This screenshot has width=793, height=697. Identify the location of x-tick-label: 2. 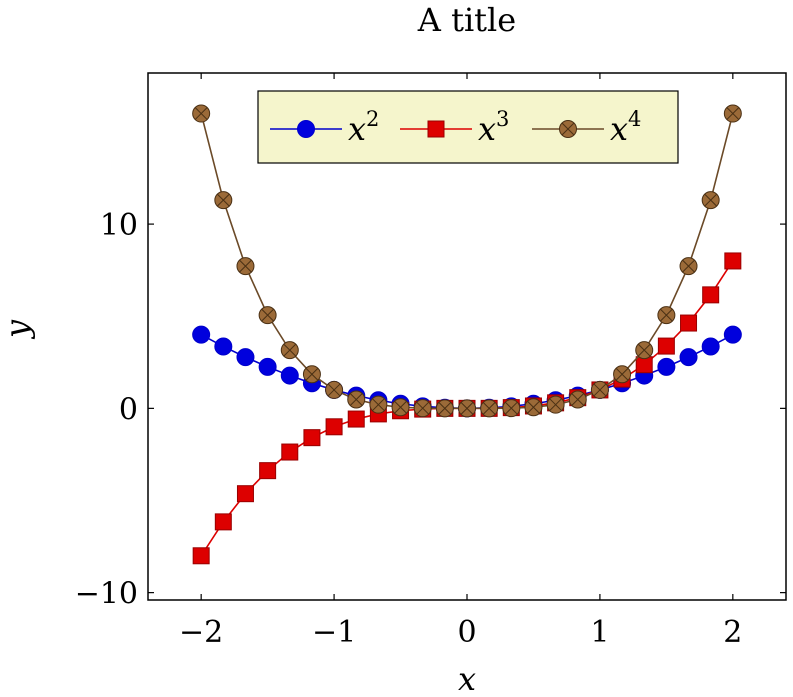
(732, 632).